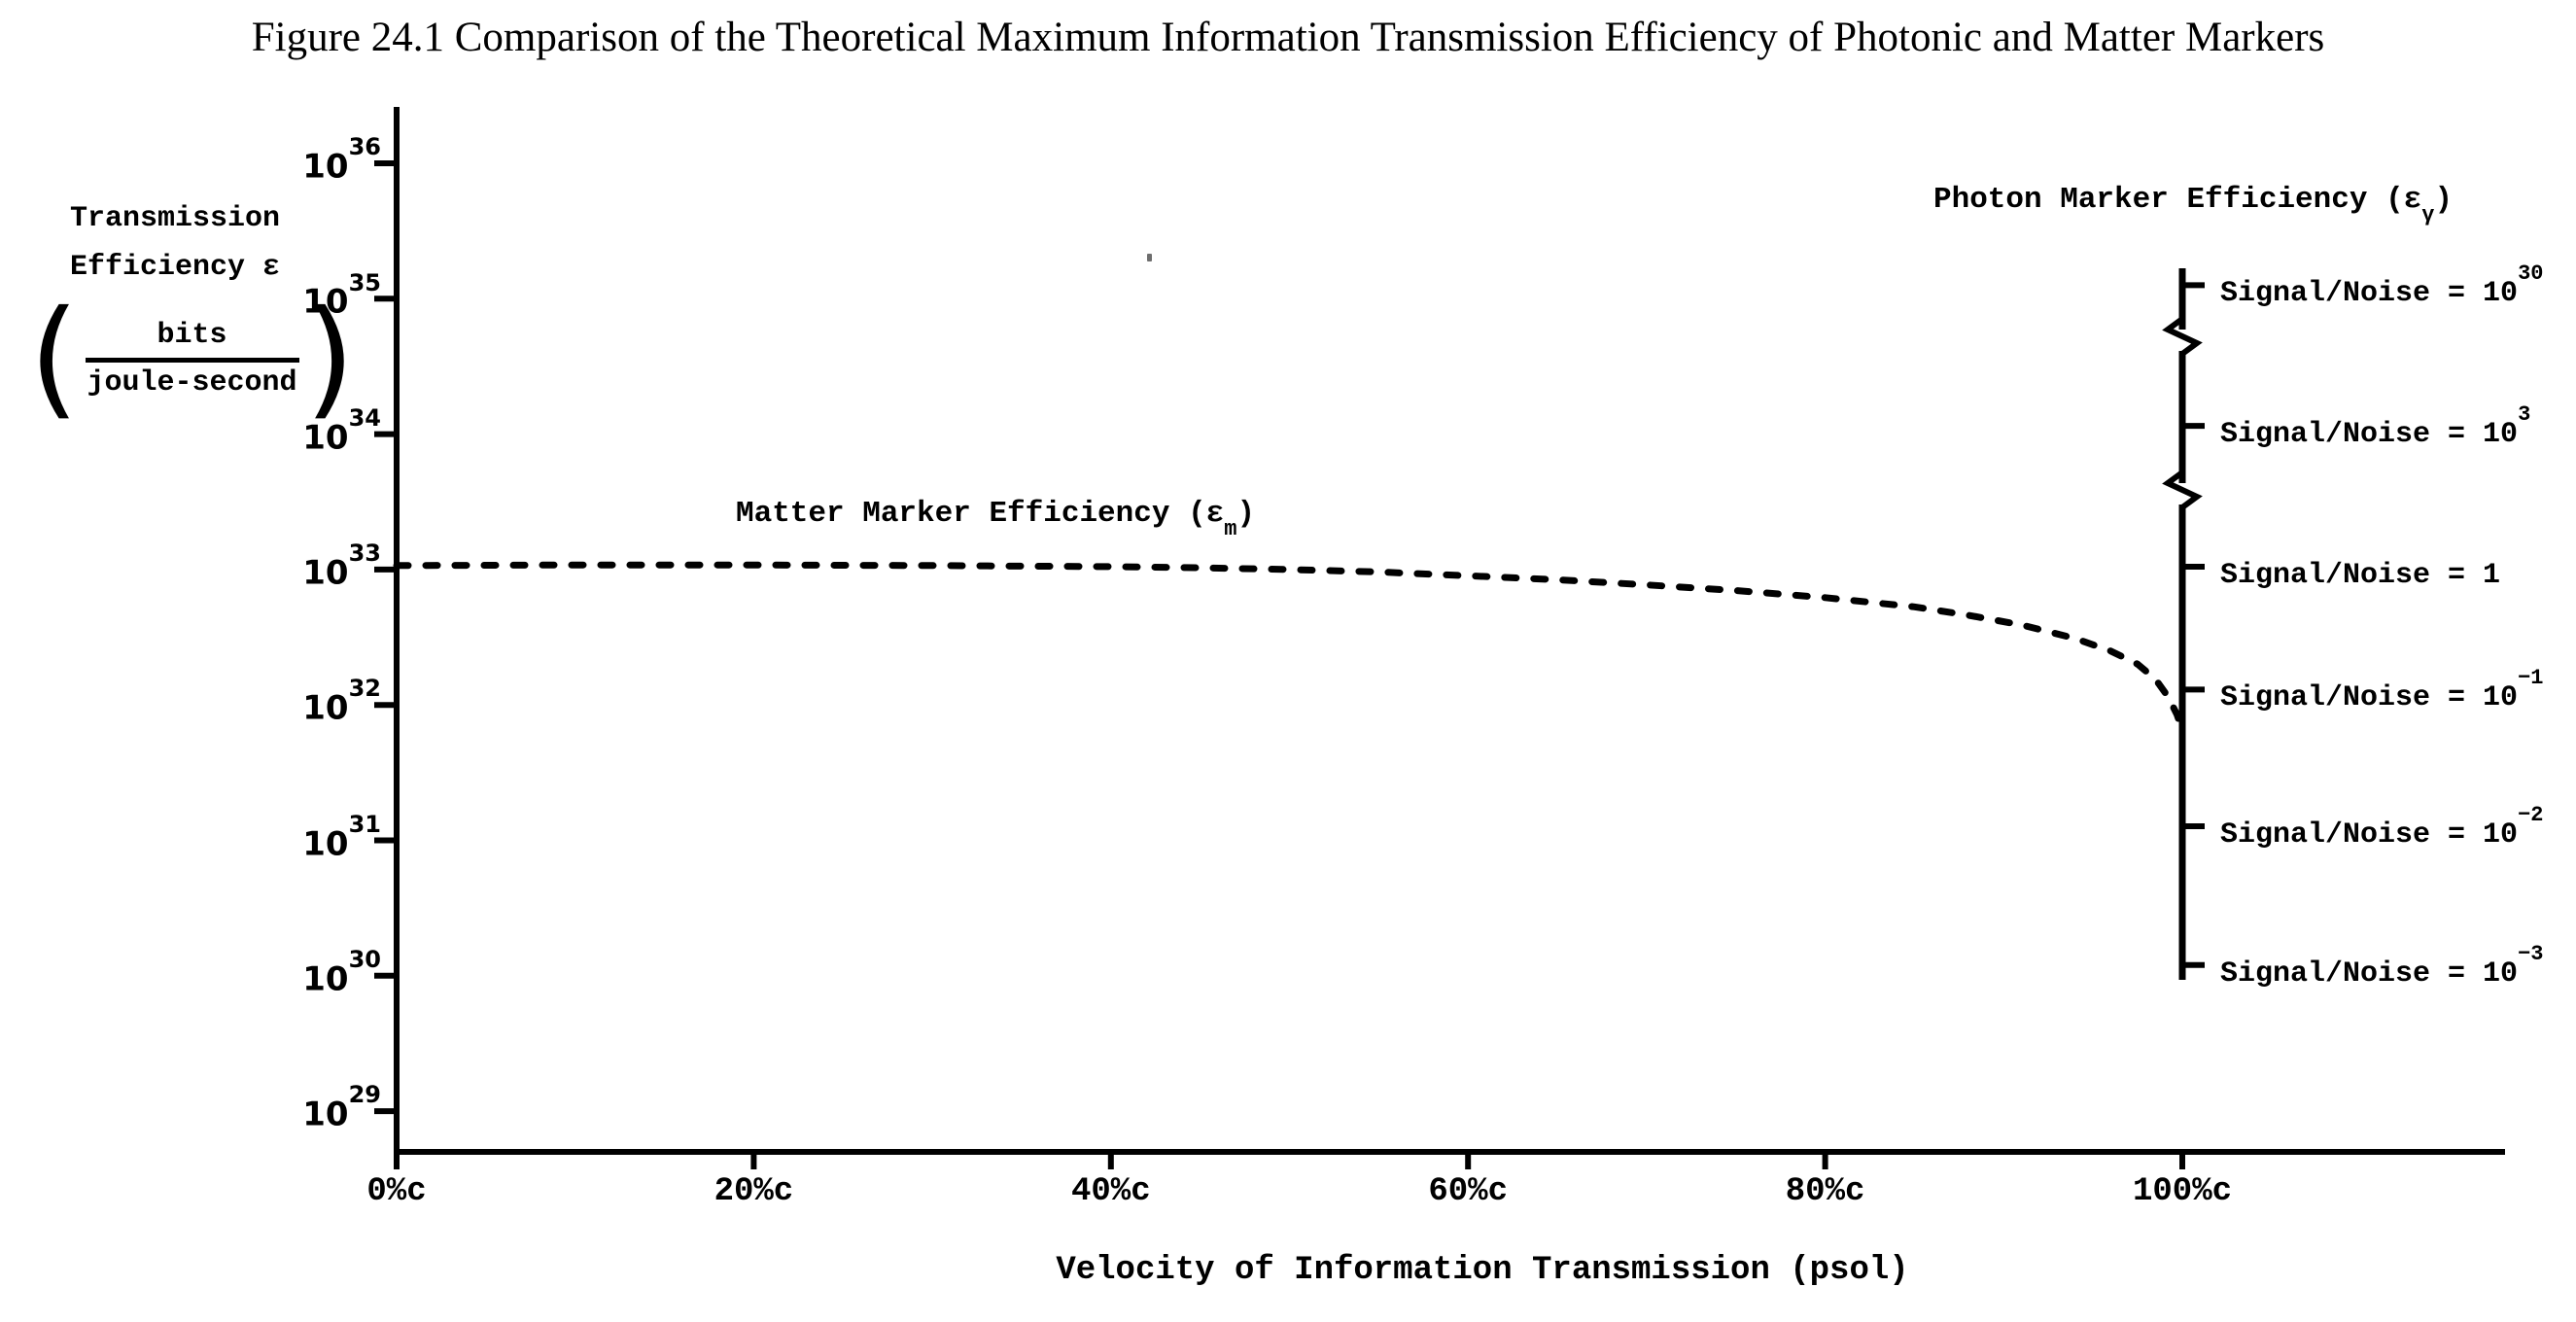  I want to click on y-axis-label-line1: Transmission, so click(175, 218).